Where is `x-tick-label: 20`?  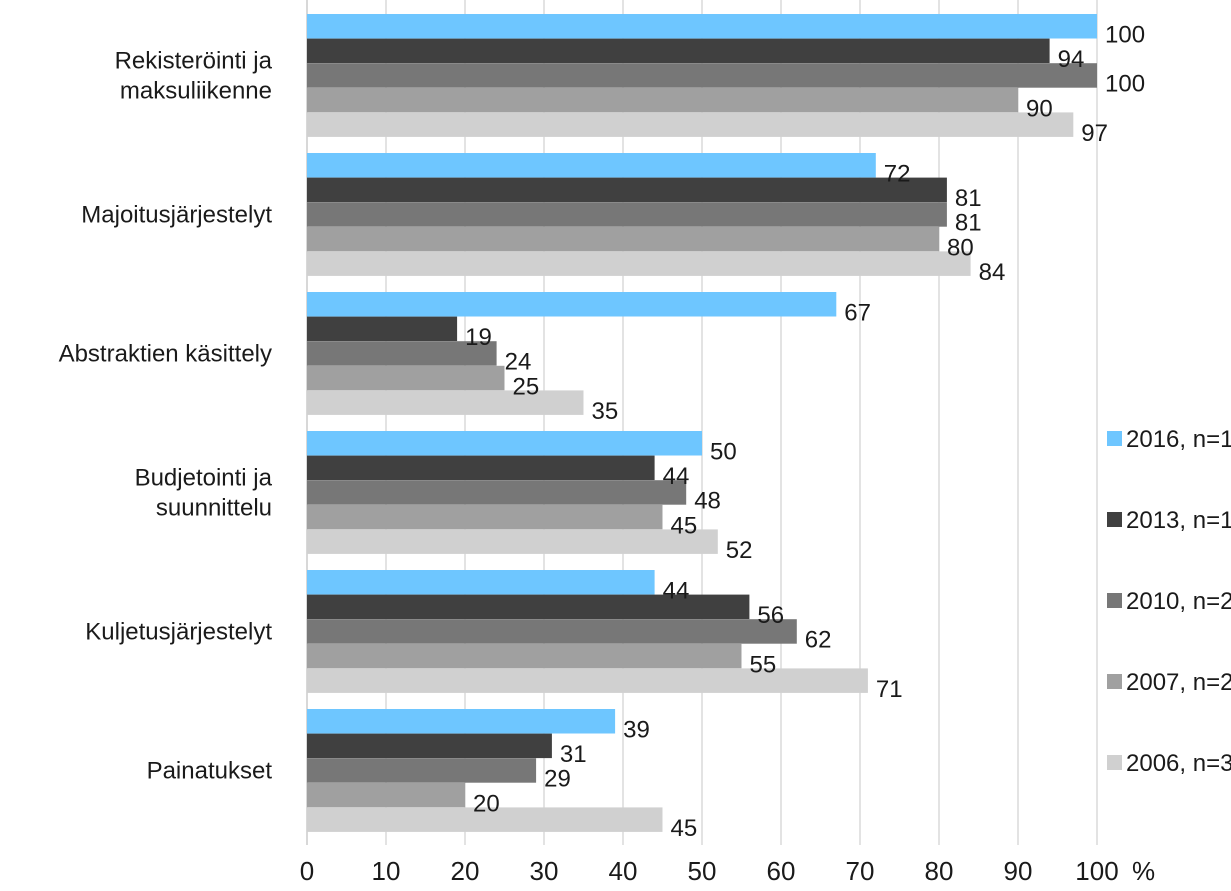
x-tick-label: 20 is located at coordinates (465, 871).